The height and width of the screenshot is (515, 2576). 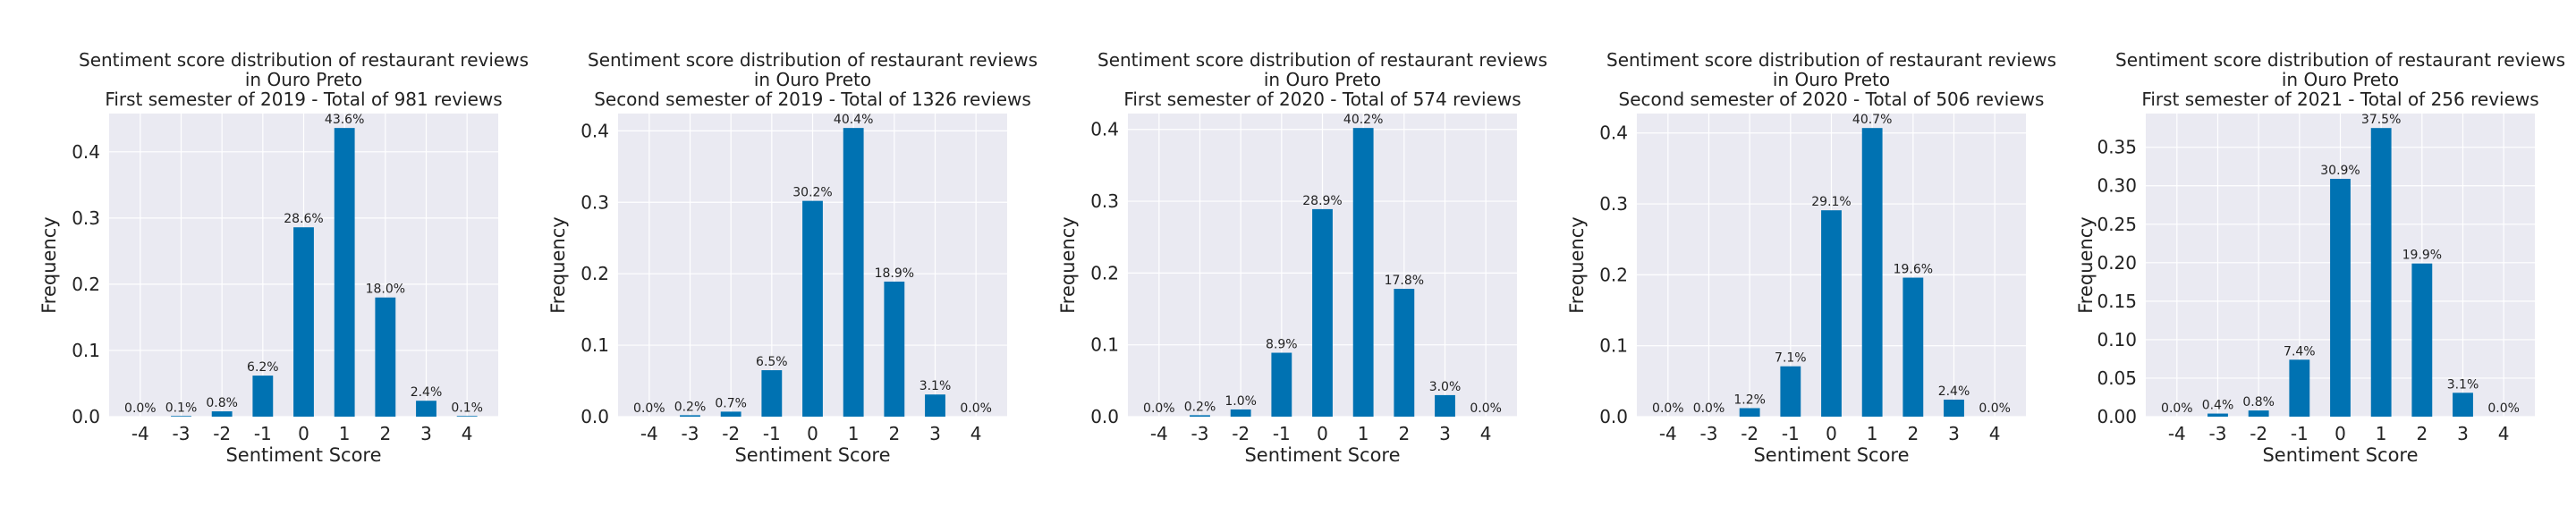 I want to click on data-label: 28.9%, so click(x=1322, y=201).